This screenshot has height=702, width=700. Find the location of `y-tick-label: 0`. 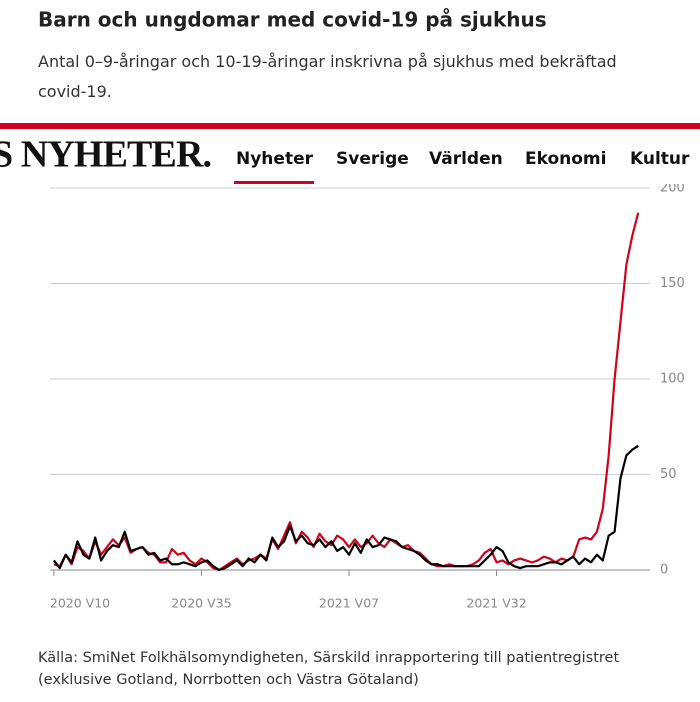

y-tick-label: 0 is located at coordinates (664, 570).